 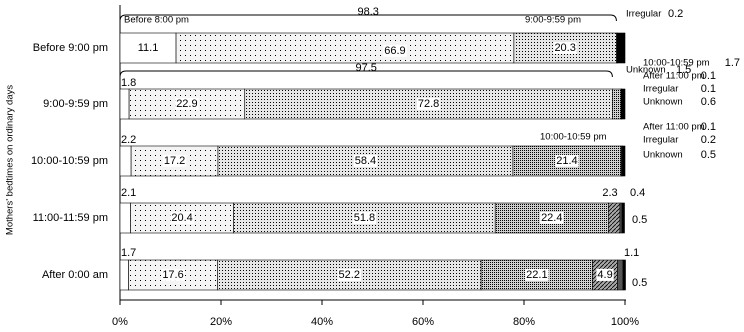 I want to click on value-label: 20.3, so click(x=564, y=48).